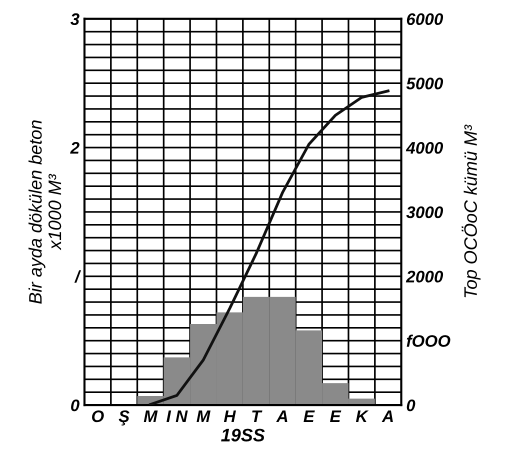 This screenshot has width=528, height=471. What do you see at coordinates (124, 418) in the screenshot?
I see `x-tick-label: Ş` at bounding box center [124, 418].